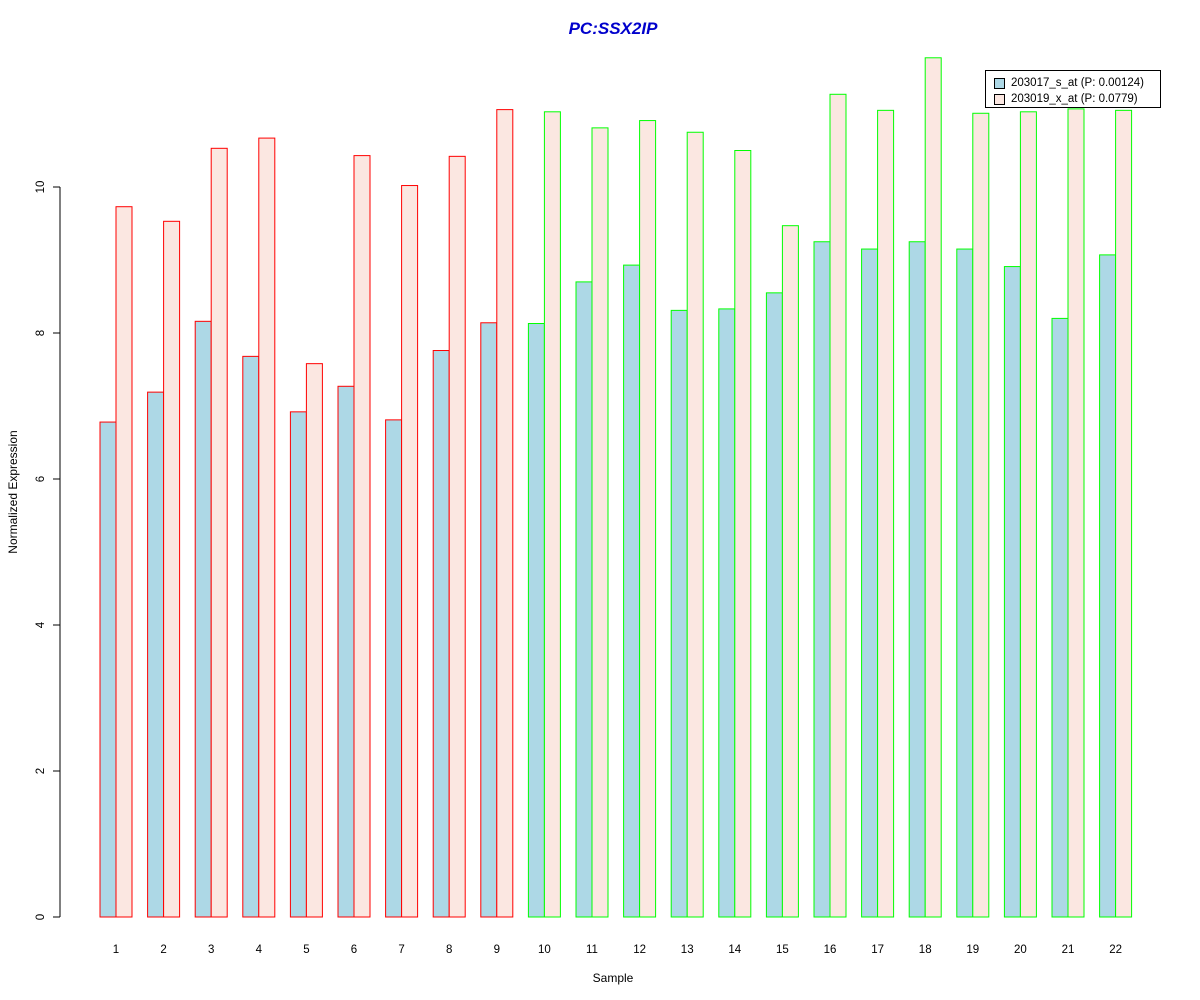 This screenshot has height=1000, width=1200. Describe the element at coordinates (497, 950) in the screenshot. I see `x-tick-label: 9` at that location.